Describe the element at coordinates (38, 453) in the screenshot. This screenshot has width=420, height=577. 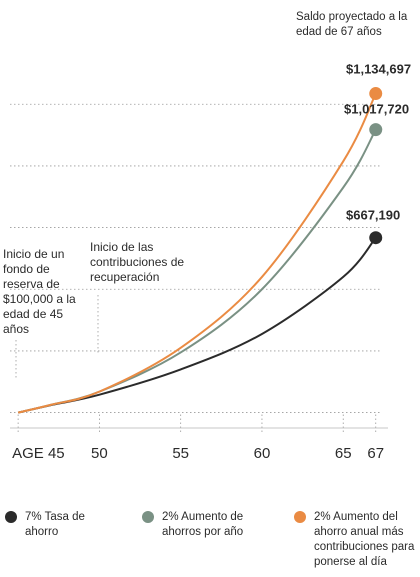
I see `x-tick-label: AGE 45` at that location.